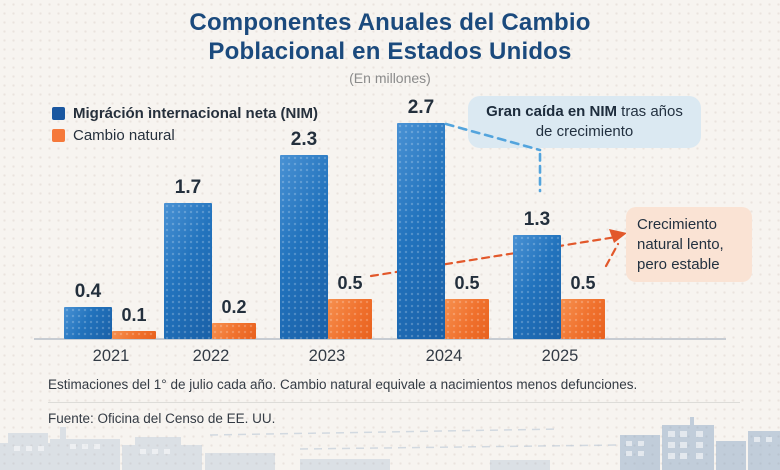 The width and height of the screenshot is (780, 470). I want to click on value-label-nim-2024: 2.7, so click(421, 107).